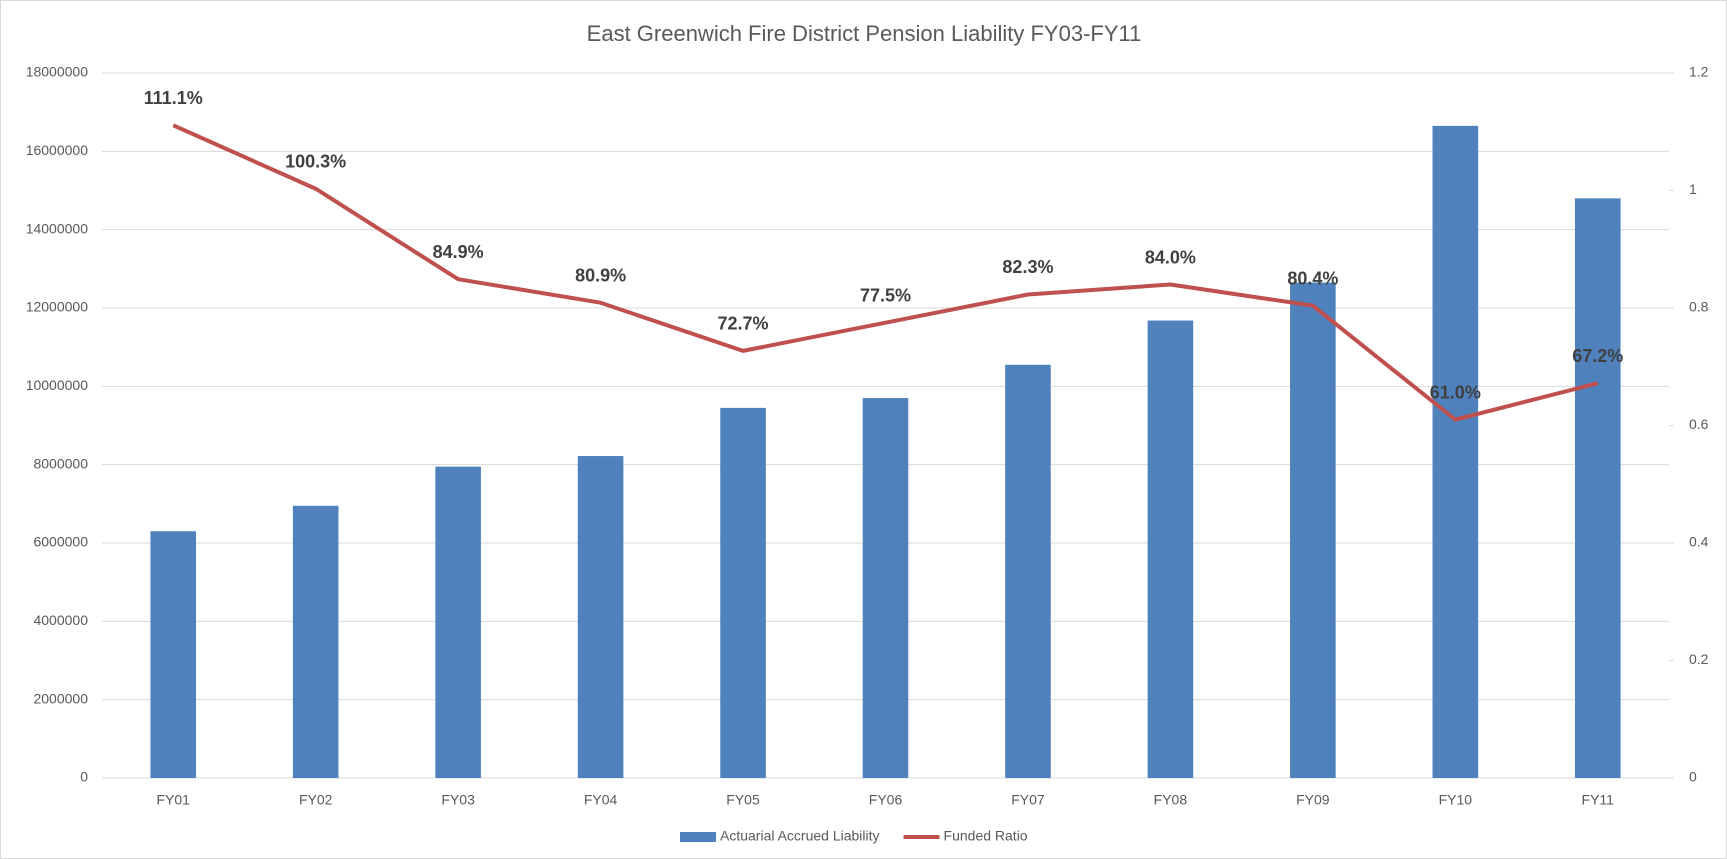 Image resolution: width=1727 pixels, height=859 pixels. I want to click on data-label: 84.9%, so click(458, 252).